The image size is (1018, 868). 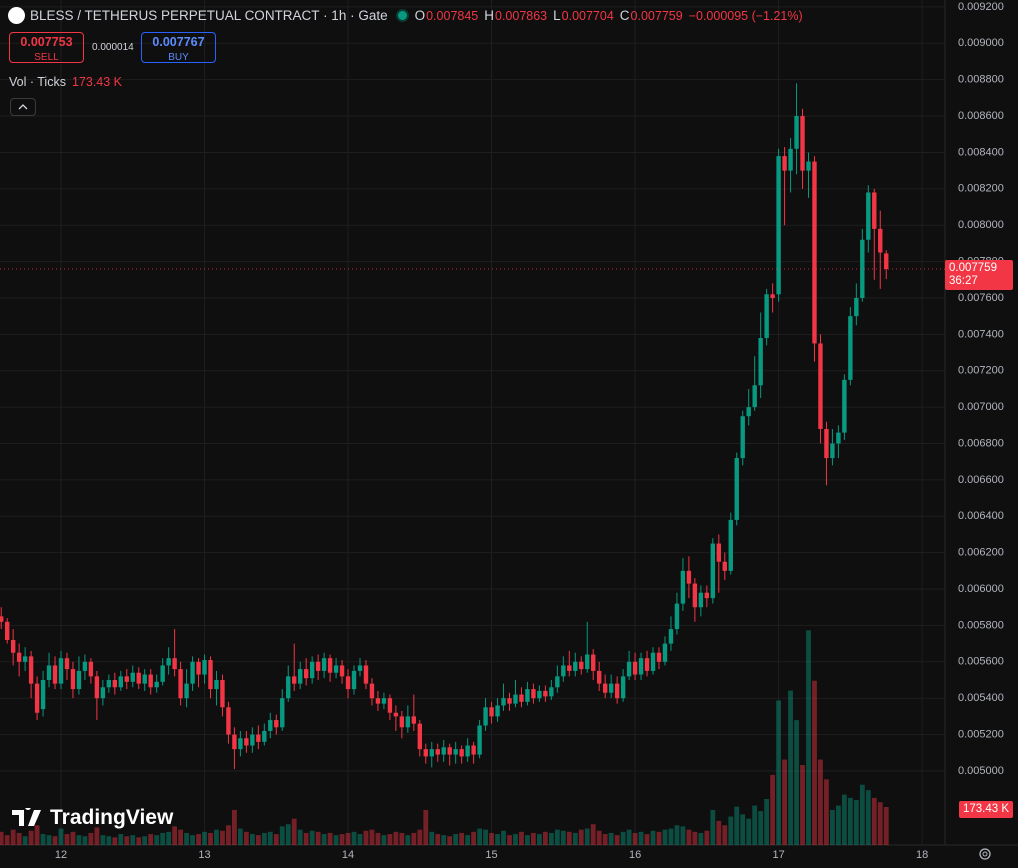 I want to click on collapse-button, so click(x=23, y=107).